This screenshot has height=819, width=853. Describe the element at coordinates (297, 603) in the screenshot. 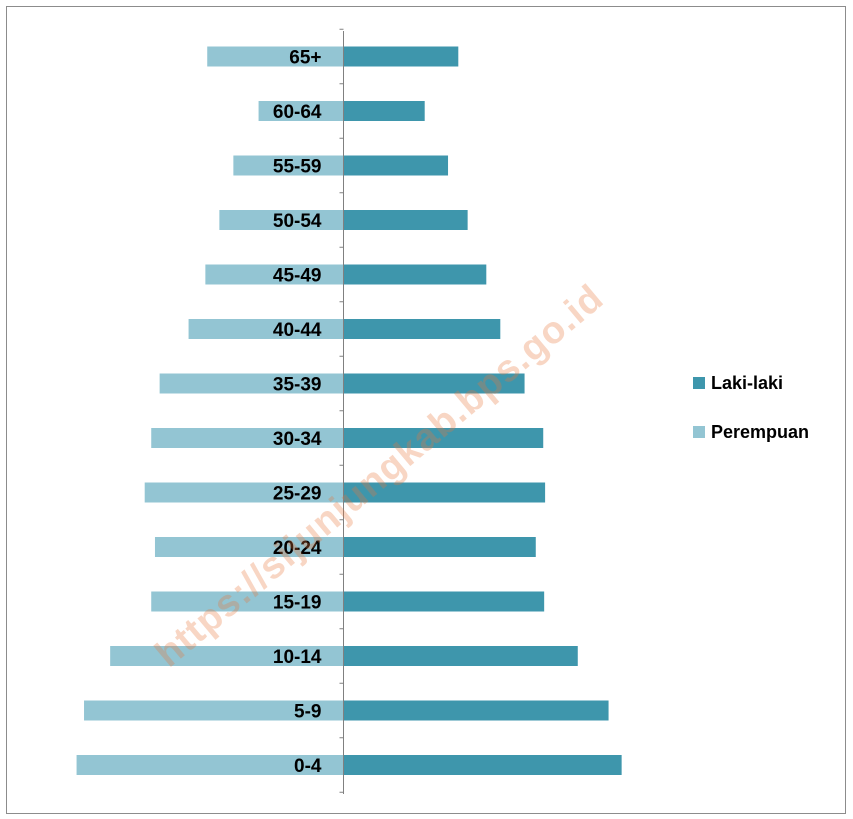

I see `category-label-15-19: 15-19` at that location.